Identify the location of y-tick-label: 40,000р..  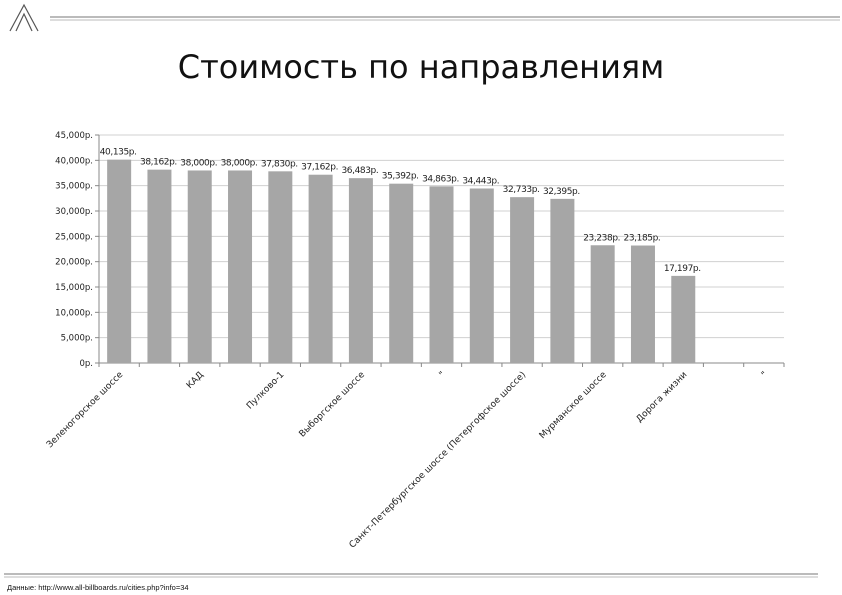
(74, 161).